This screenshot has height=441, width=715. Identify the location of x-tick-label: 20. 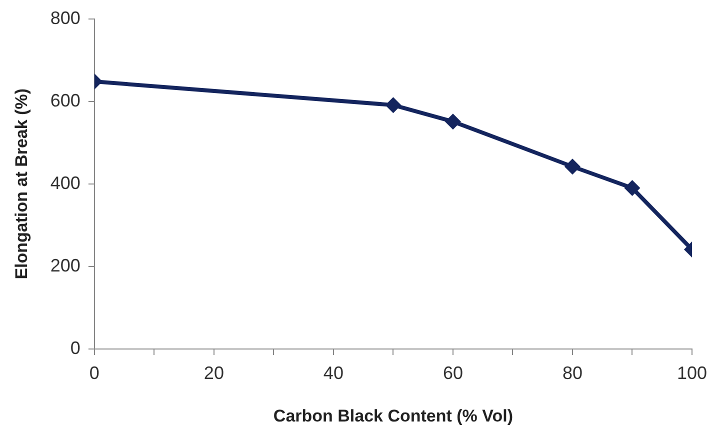
(214, 372).